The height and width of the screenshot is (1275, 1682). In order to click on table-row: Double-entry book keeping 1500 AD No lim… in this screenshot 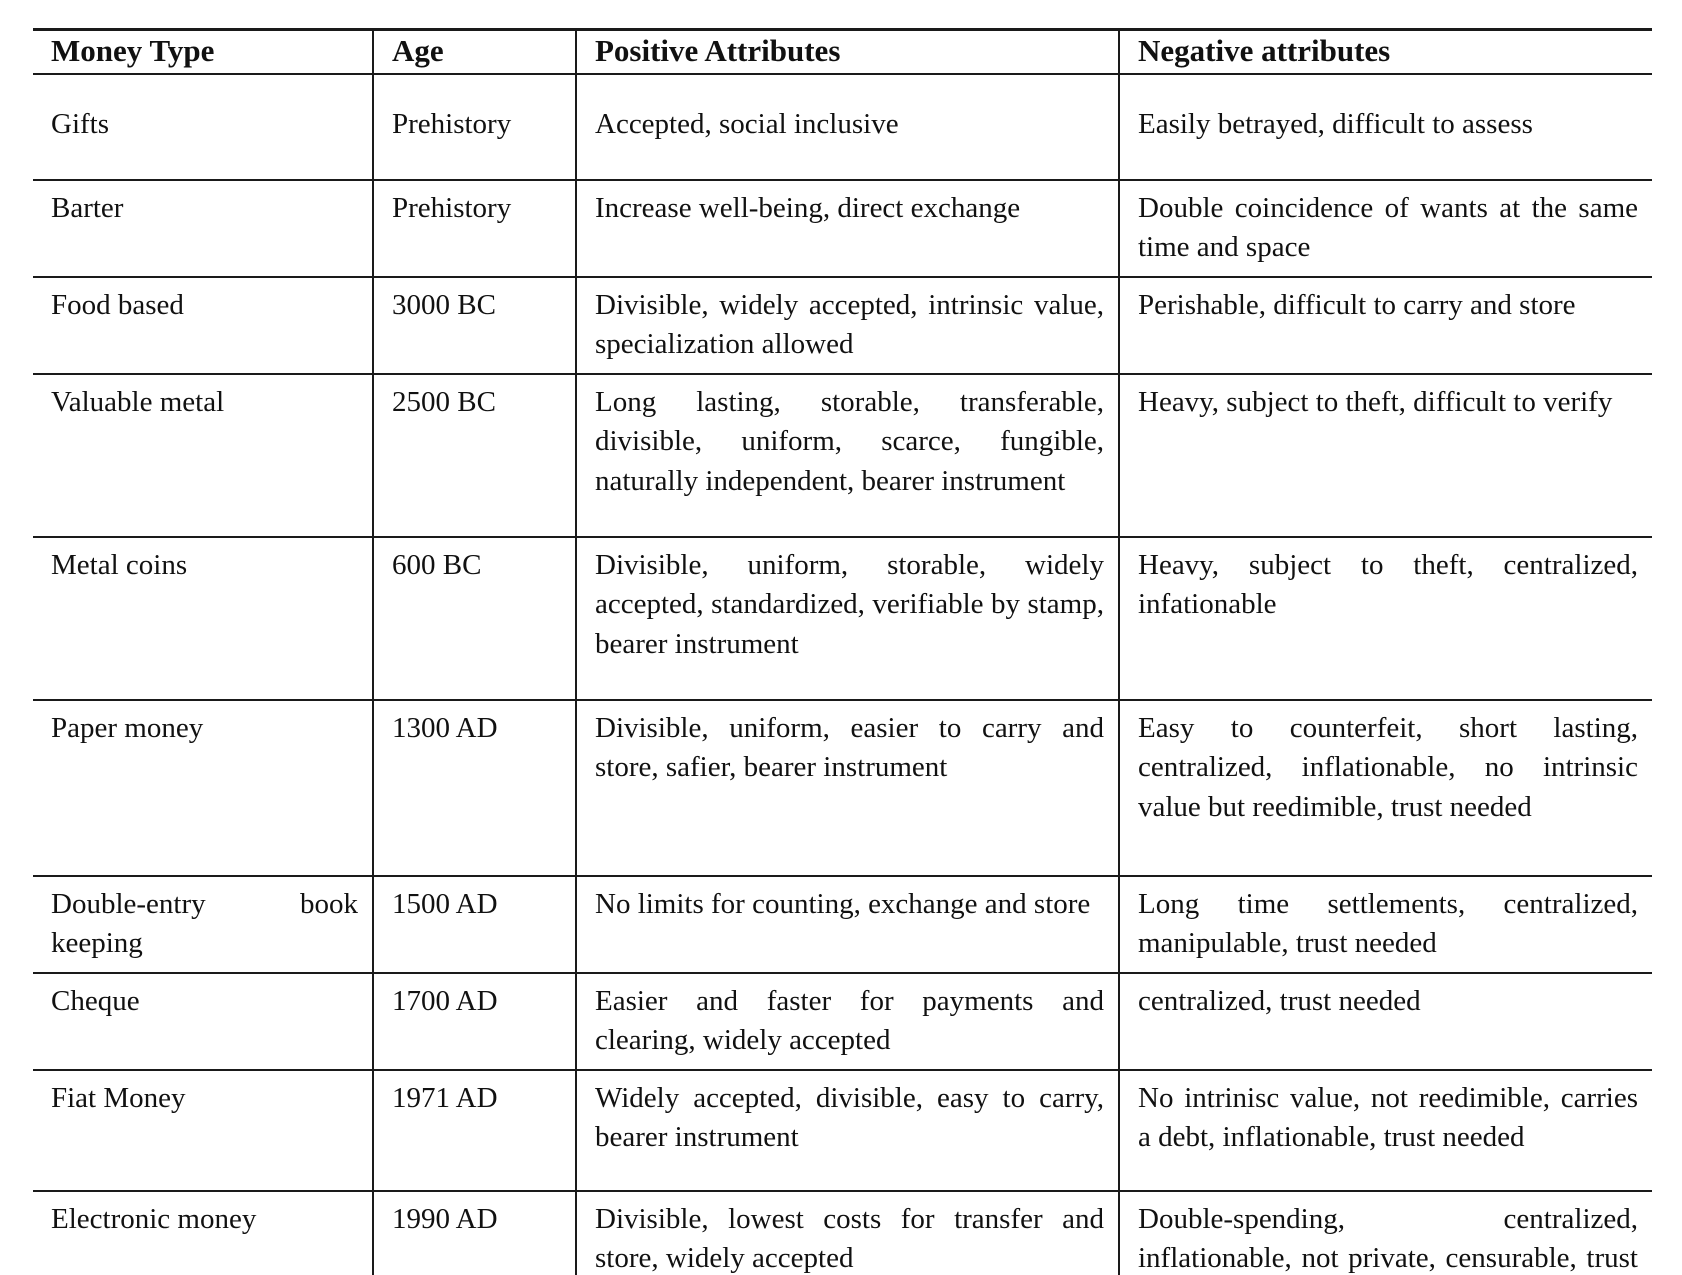, I will do `click(842, 924)`.